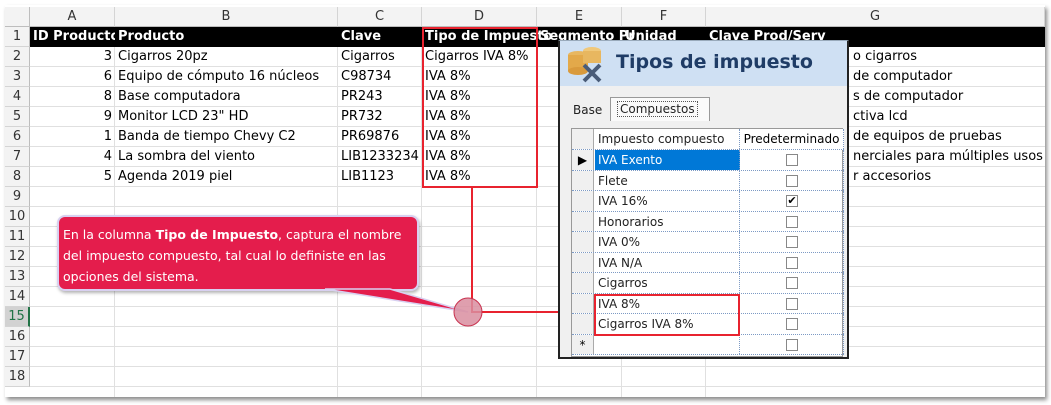  What do you see at coordinates (17, 257) in the screenshot?
I see `row-header-12: 12` at bounding box center [17, 257].